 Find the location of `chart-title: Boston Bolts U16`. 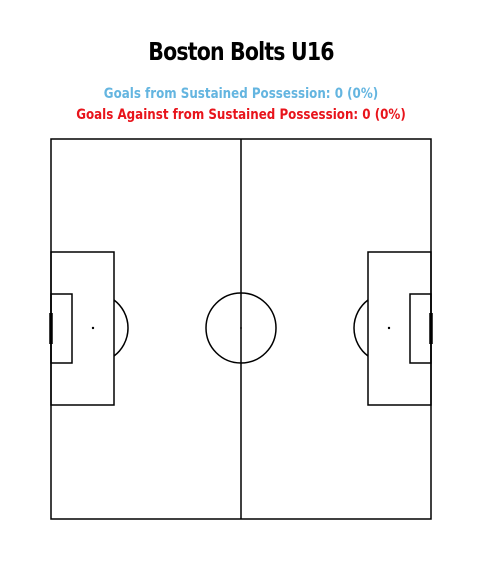

chart-title: Boston Bolts U16 is located at coordinates (241, 51).